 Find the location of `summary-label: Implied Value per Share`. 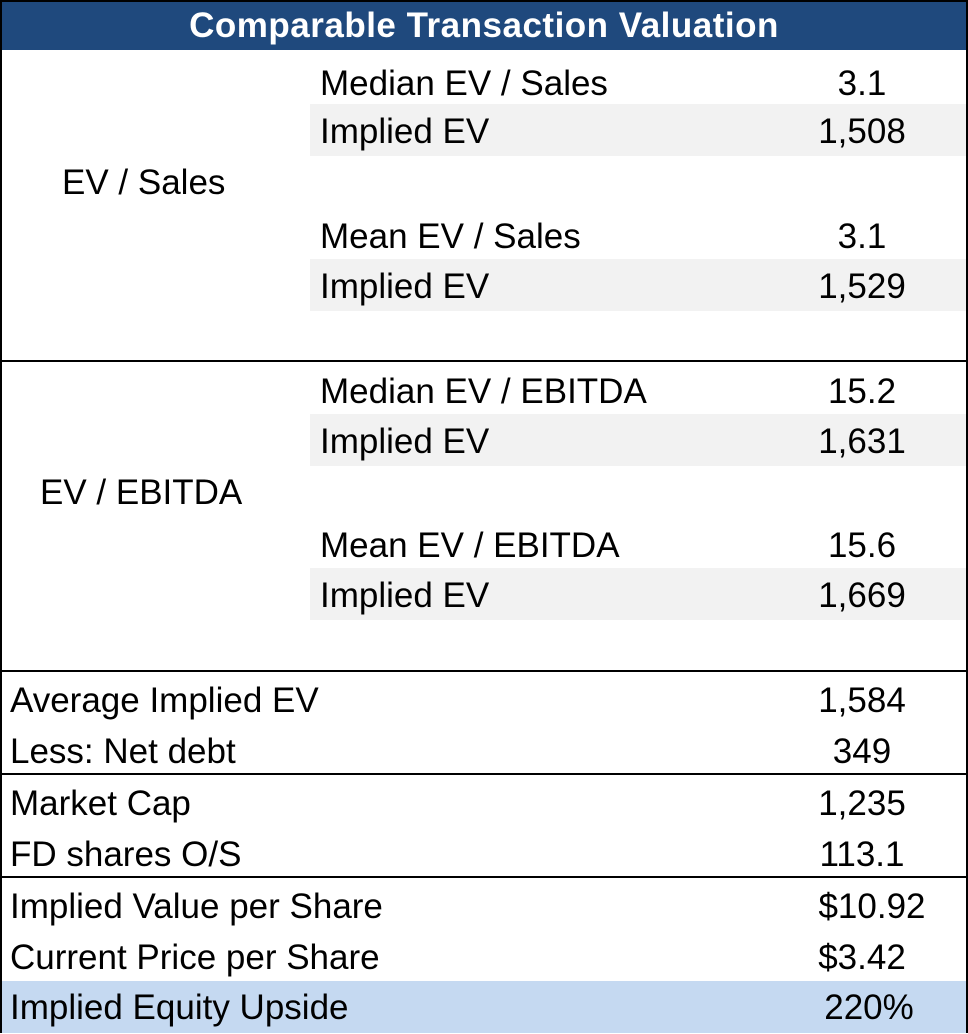

summary-label: Implied Value per Share is located at coordinates (196, 906).